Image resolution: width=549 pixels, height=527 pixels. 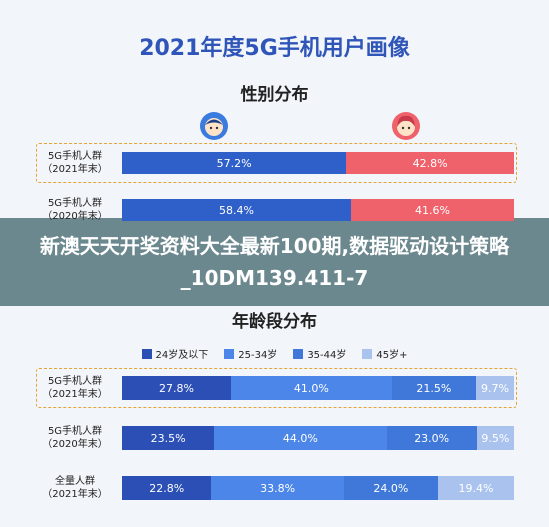 I want to click on bar-segment: 9.5%, so click(x=495, y=438).